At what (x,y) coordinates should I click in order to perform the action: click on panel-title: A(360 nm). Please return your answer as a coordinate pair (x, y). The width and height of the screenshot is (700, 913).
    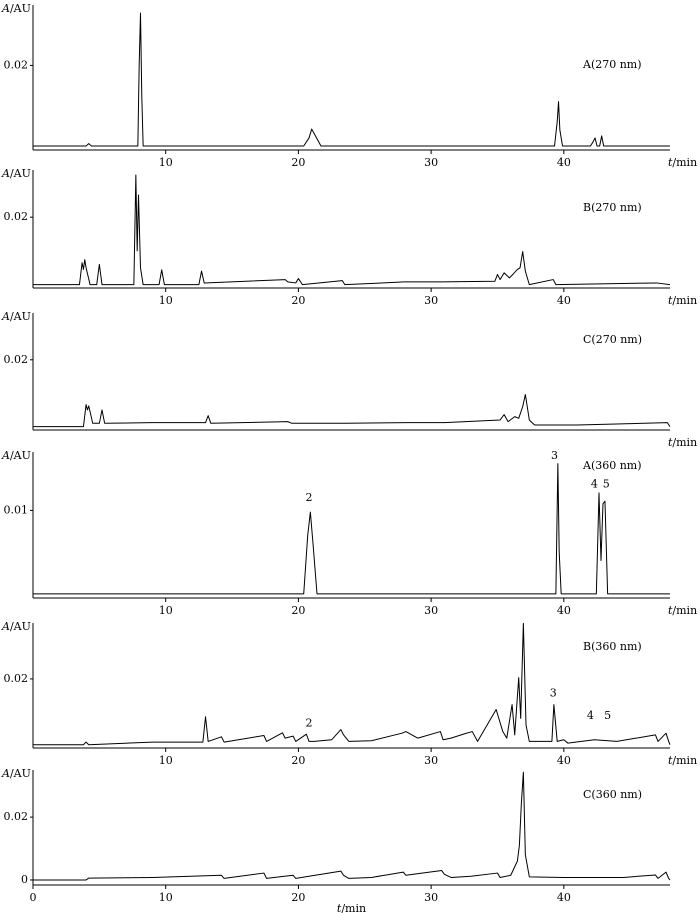
    Looking at the image, I should click on (612, 465).